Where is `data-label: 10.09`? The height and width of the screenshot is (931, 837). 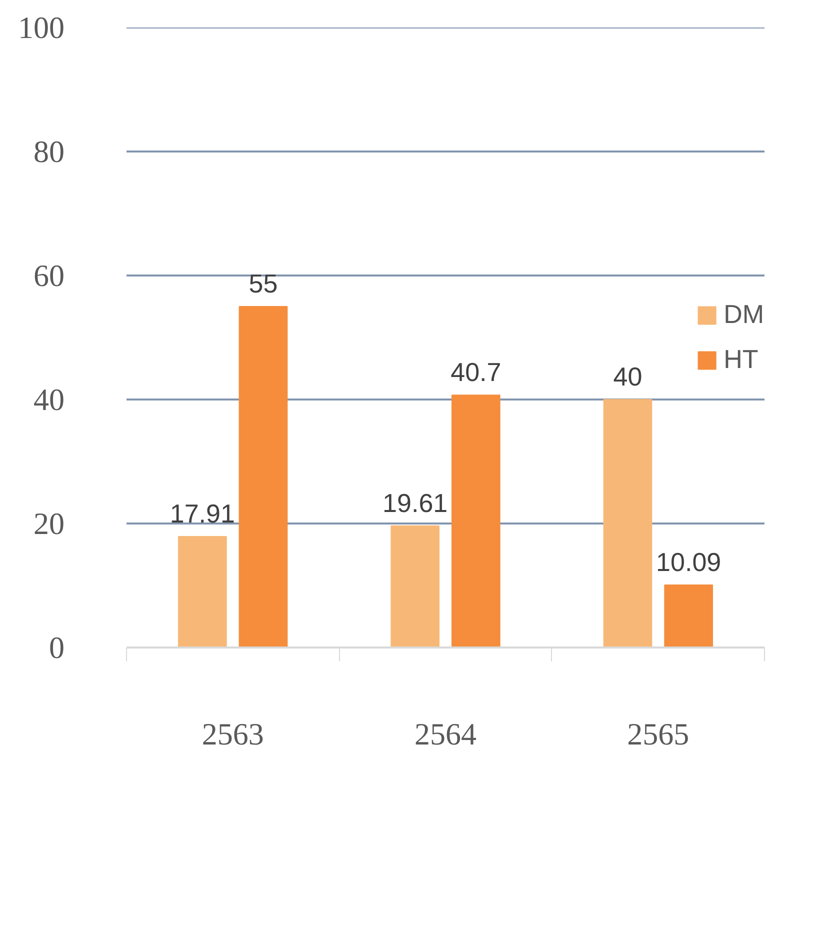 data-label: 10.09 is located at coordinates (689, 561).